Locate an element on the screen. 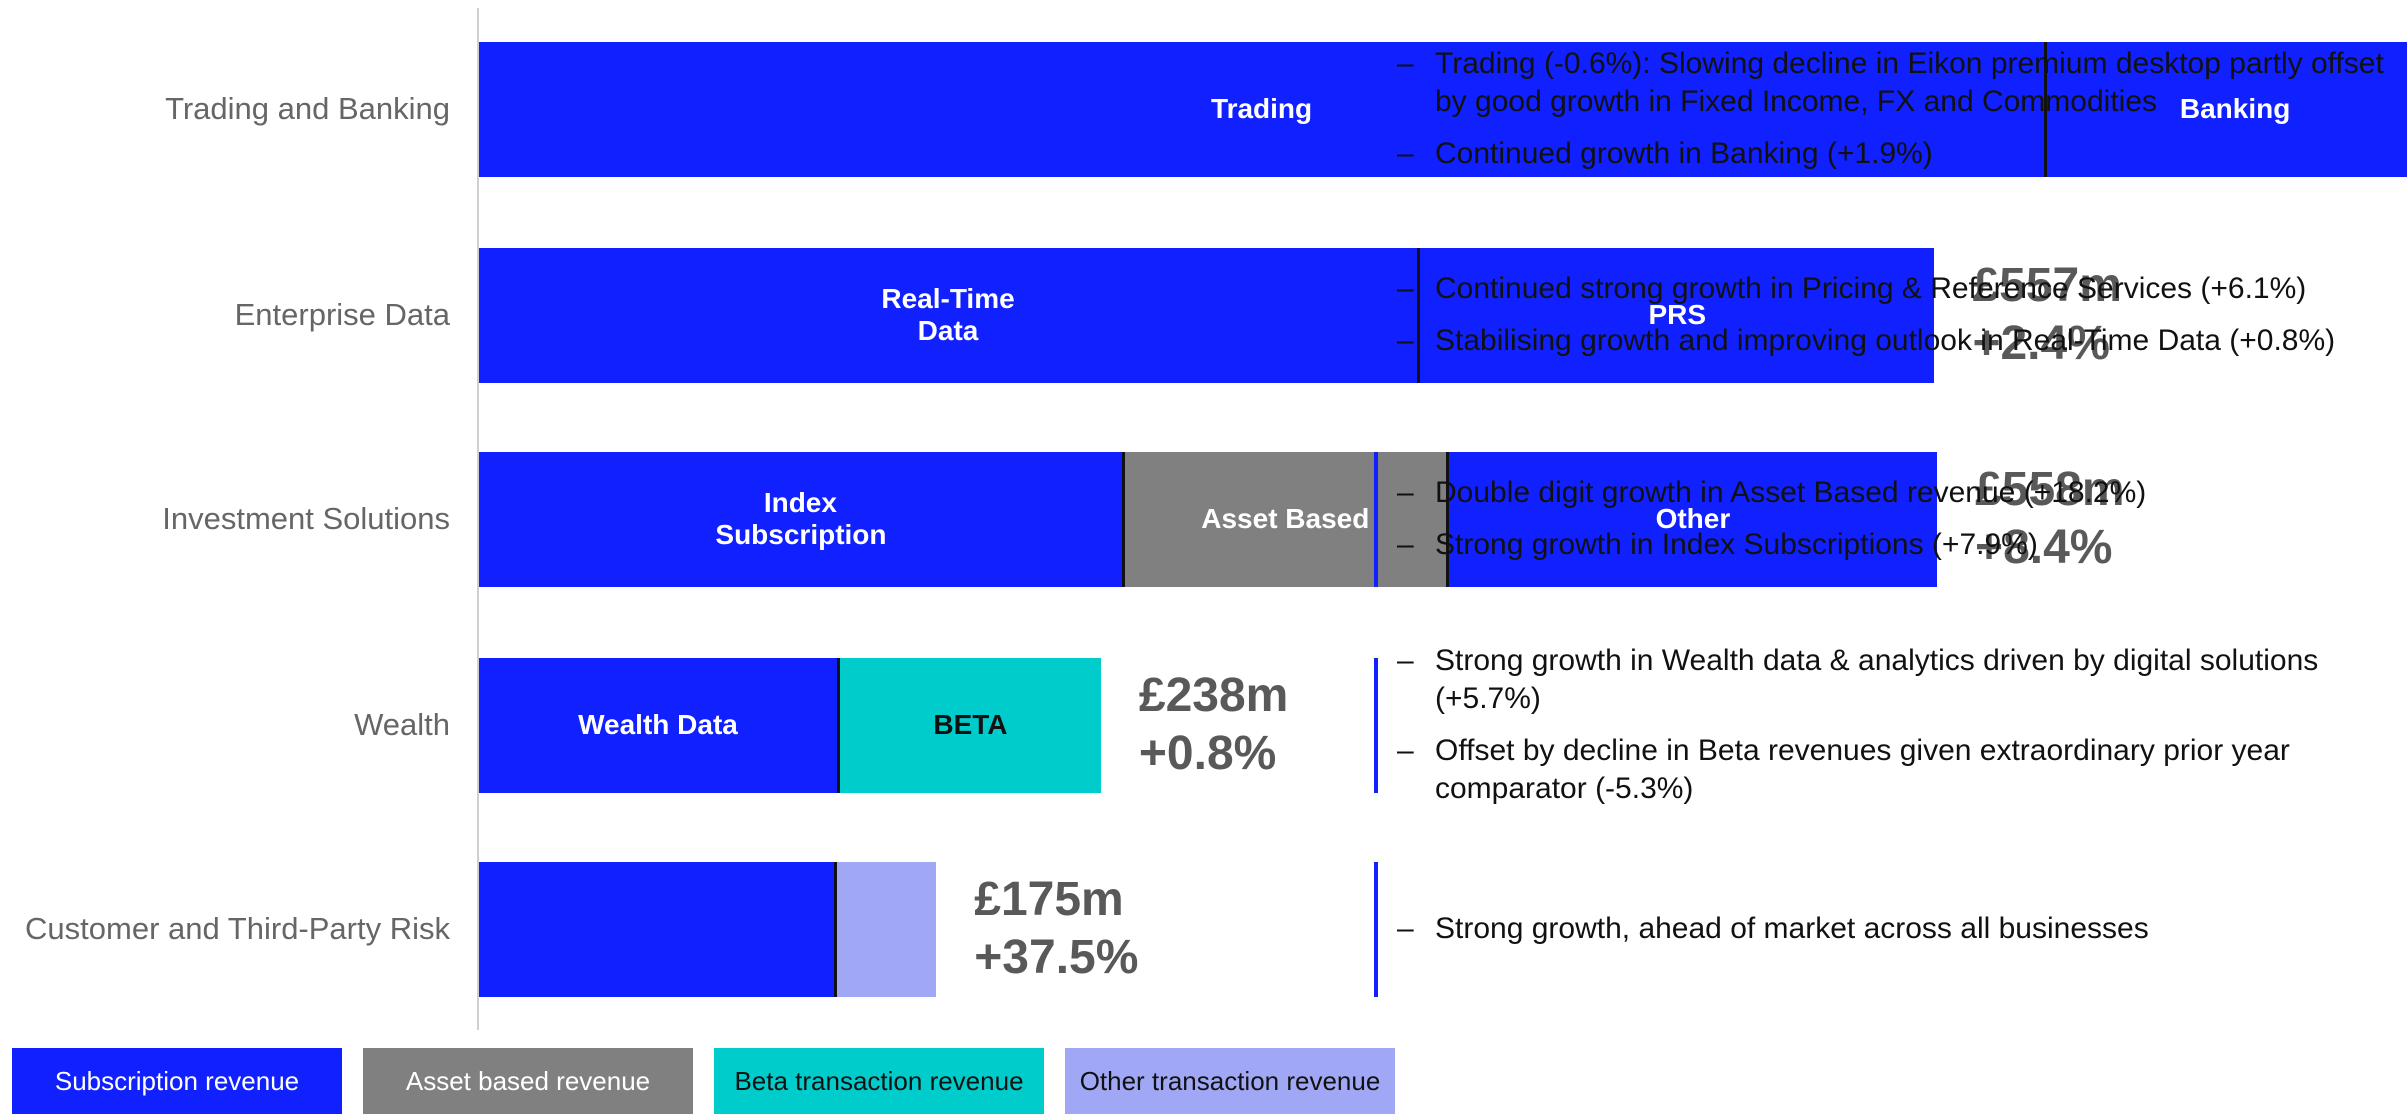 This screenshot has height=1114, width=2407. bullet: Continued growth in Banking (+1.9%) is located at coordinates (1892, 154).